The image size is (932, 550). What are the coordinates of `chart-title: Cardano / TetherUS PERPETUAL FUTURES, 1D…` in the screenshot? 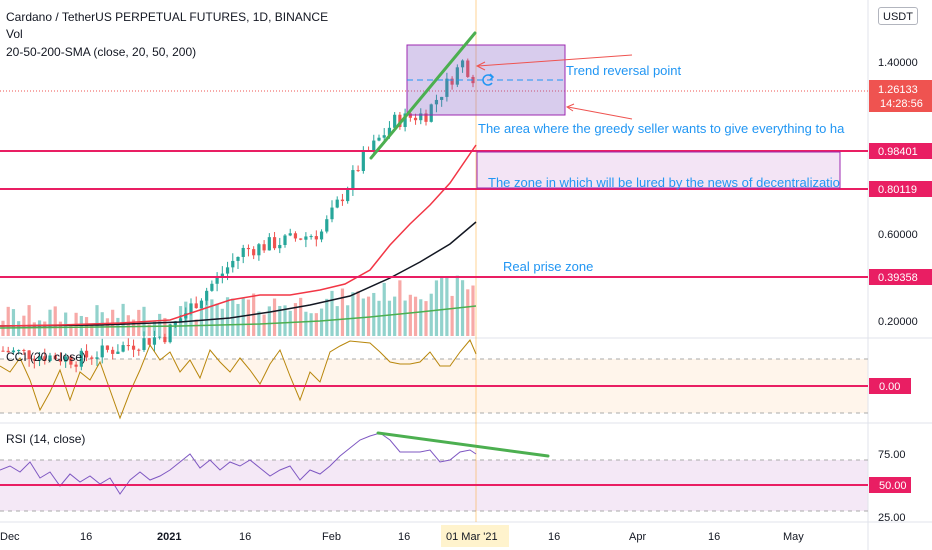 It's located at (167, 17).